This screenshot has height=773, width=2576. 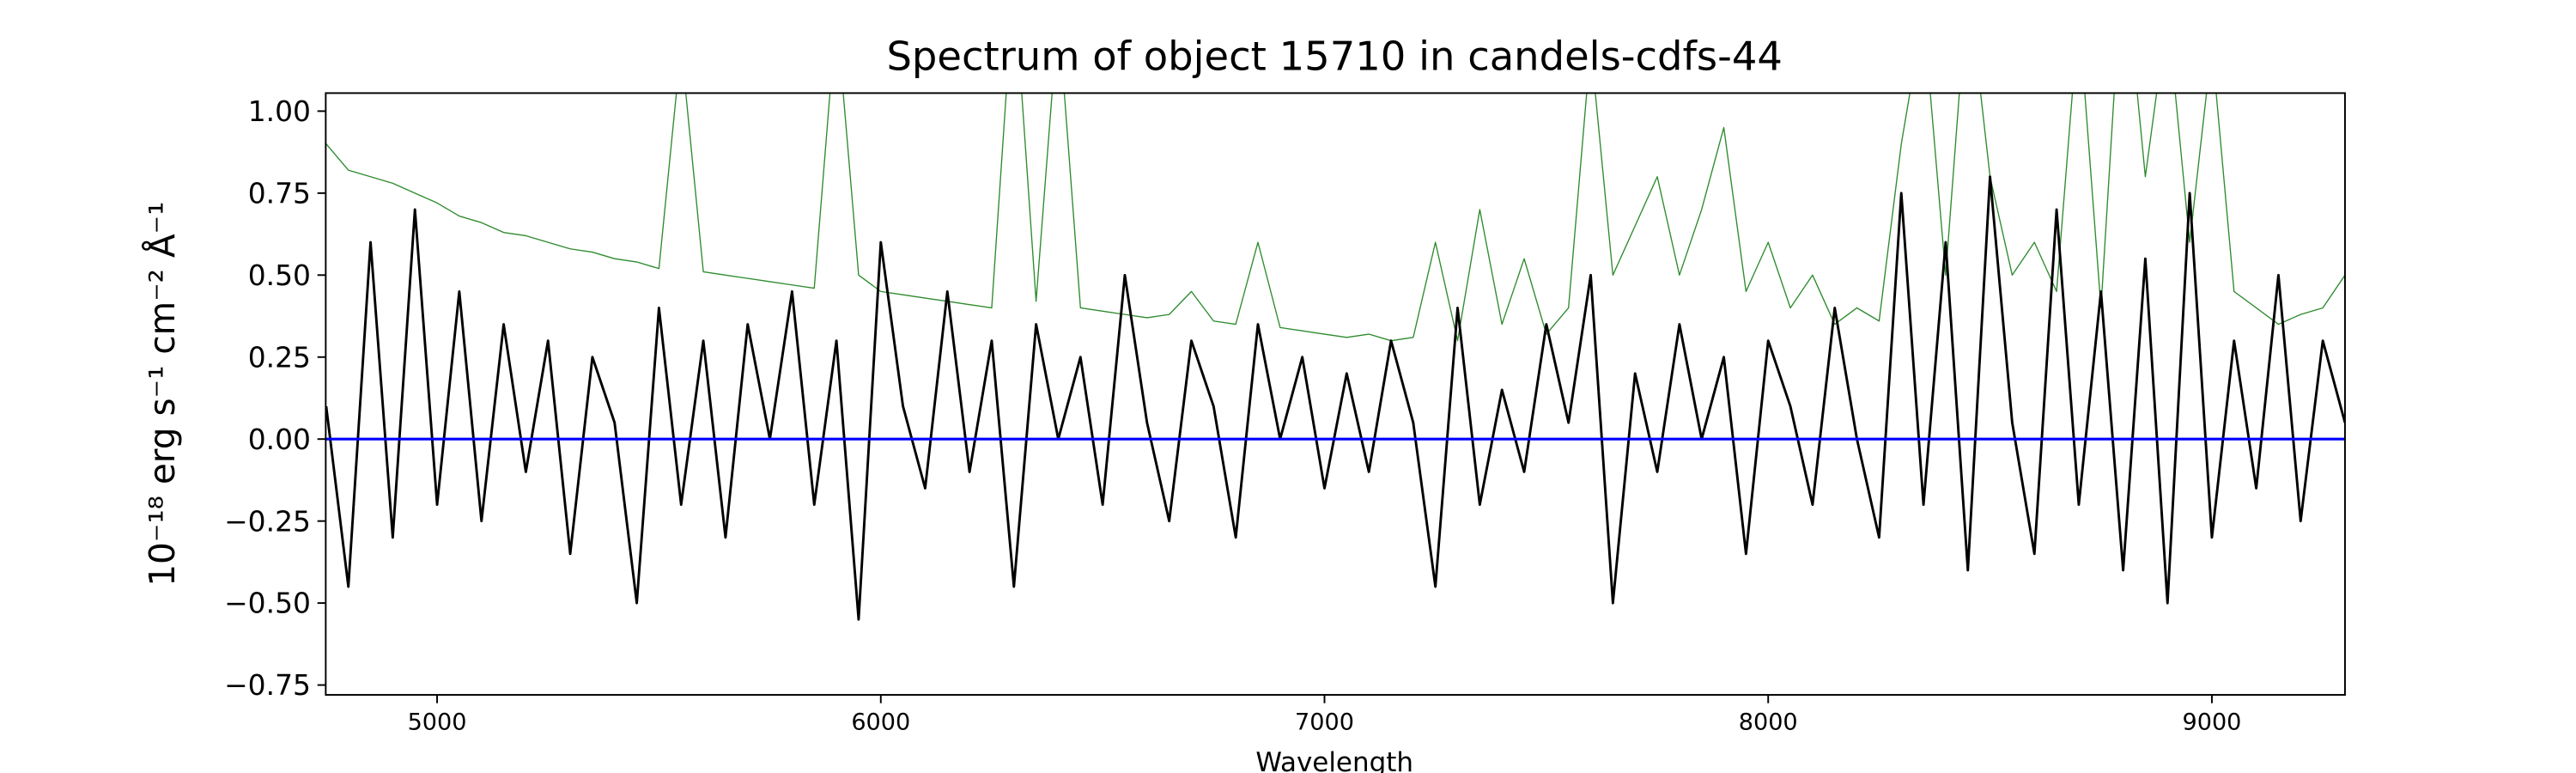 What do you see at coordinates (280, 275) in the screenshot?
I see `y-tick-label: 0.50` at bounding box center [280, 275].